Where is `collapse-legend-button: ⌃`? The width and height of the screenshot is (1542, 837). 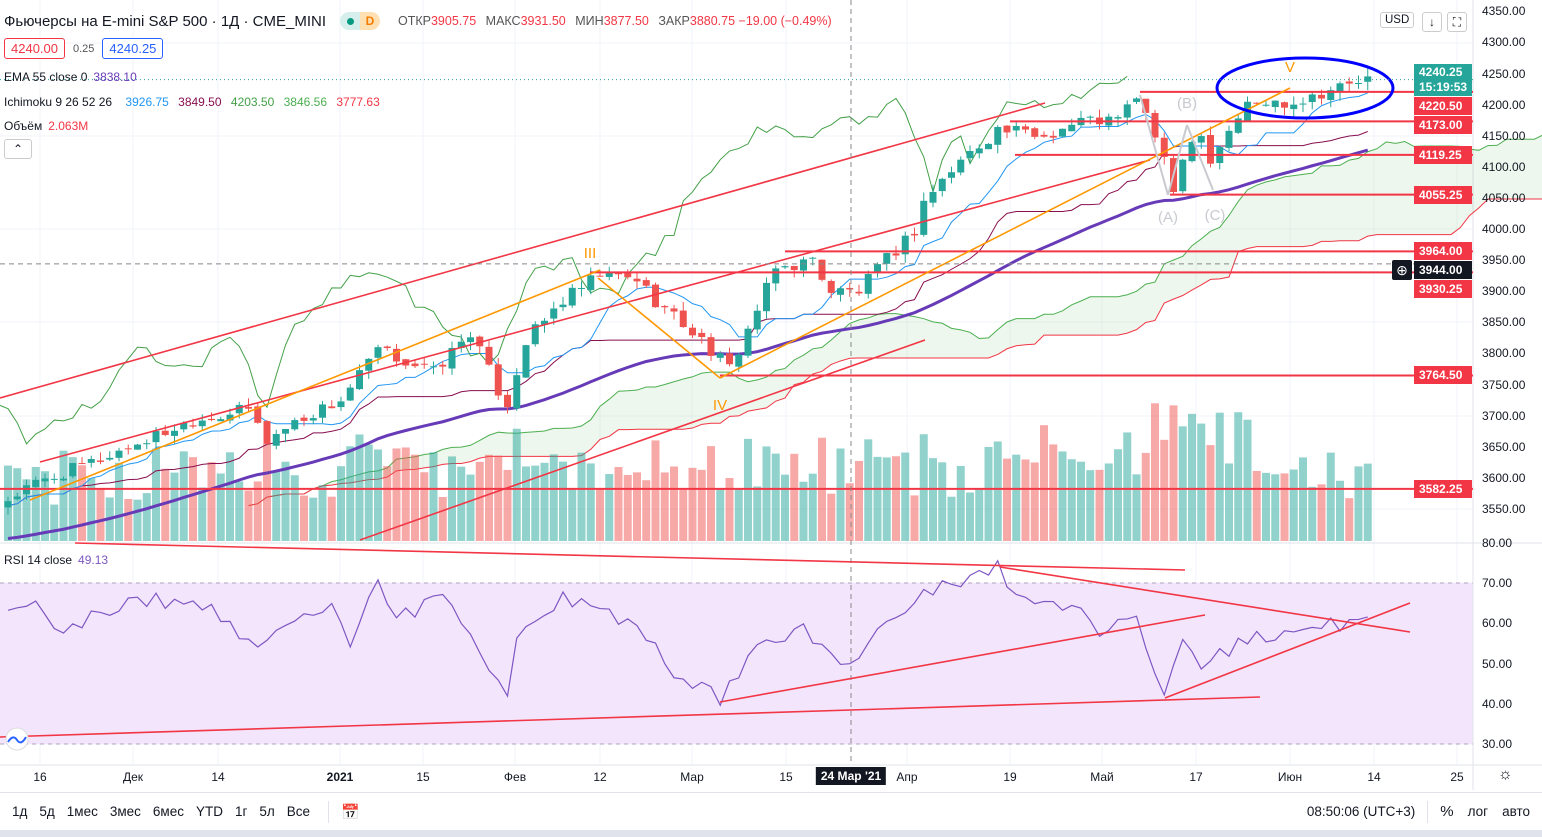 collapse-legend-button: ⌃ is located at coordinates (18, 149).